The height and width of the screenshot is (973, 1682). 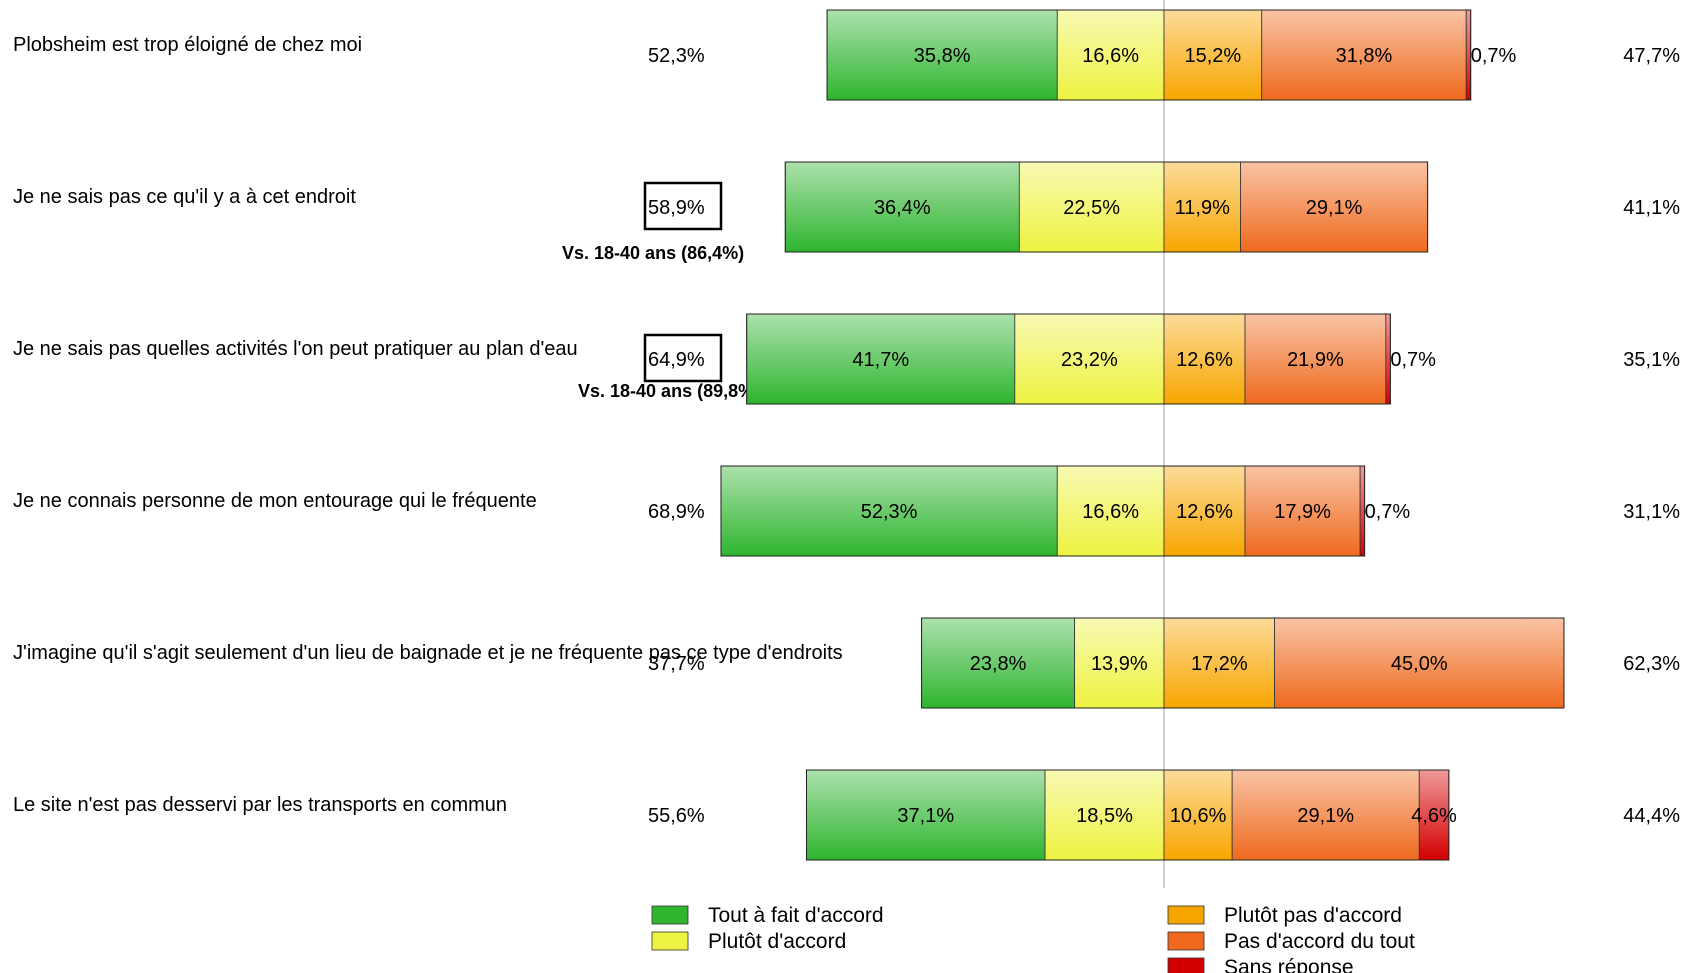 What do you see at coordinates (676, 56) in the screenshot?
I see `agree-total: 52,3%` at bounding box center [676, 56].